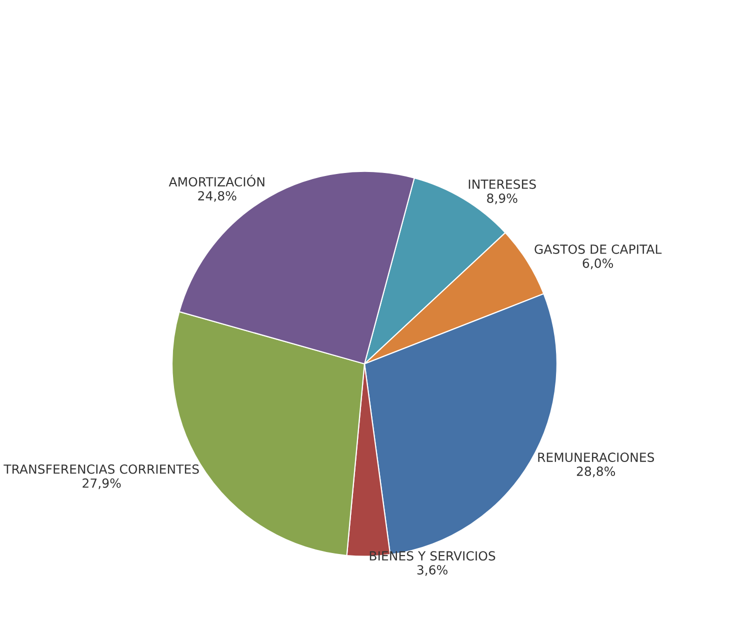 This screenshot has height=644, width=729. I want to click on data-label: 28,8%, so click(596, 472).